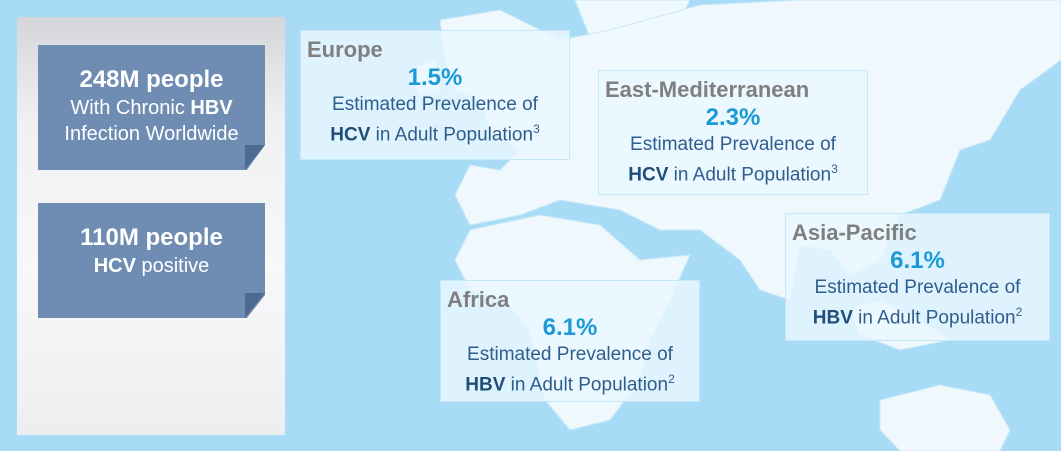  I want to click on stat-box: 110M people HCV positive, so click(151, 260).